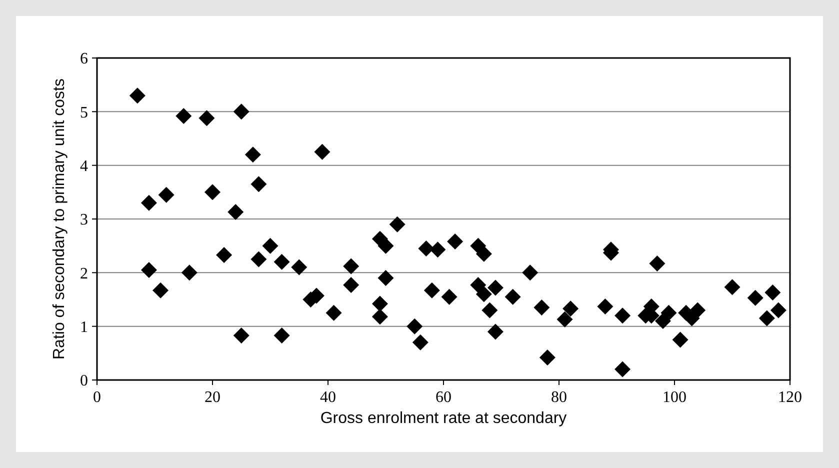  Describe the element at coordinates (84, 327) in the screenshot. I see `y-tick-label: 1` at that location.